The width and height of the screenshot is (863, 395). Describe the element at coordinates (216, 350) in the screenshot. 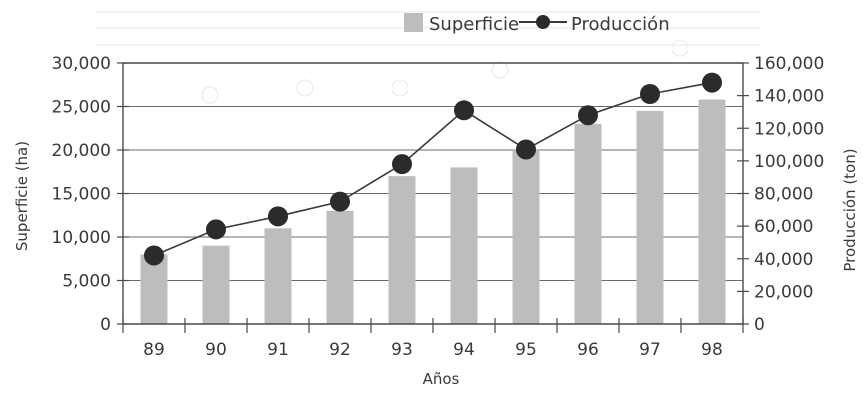

I see `x-tick-label-90: 90` at that location.